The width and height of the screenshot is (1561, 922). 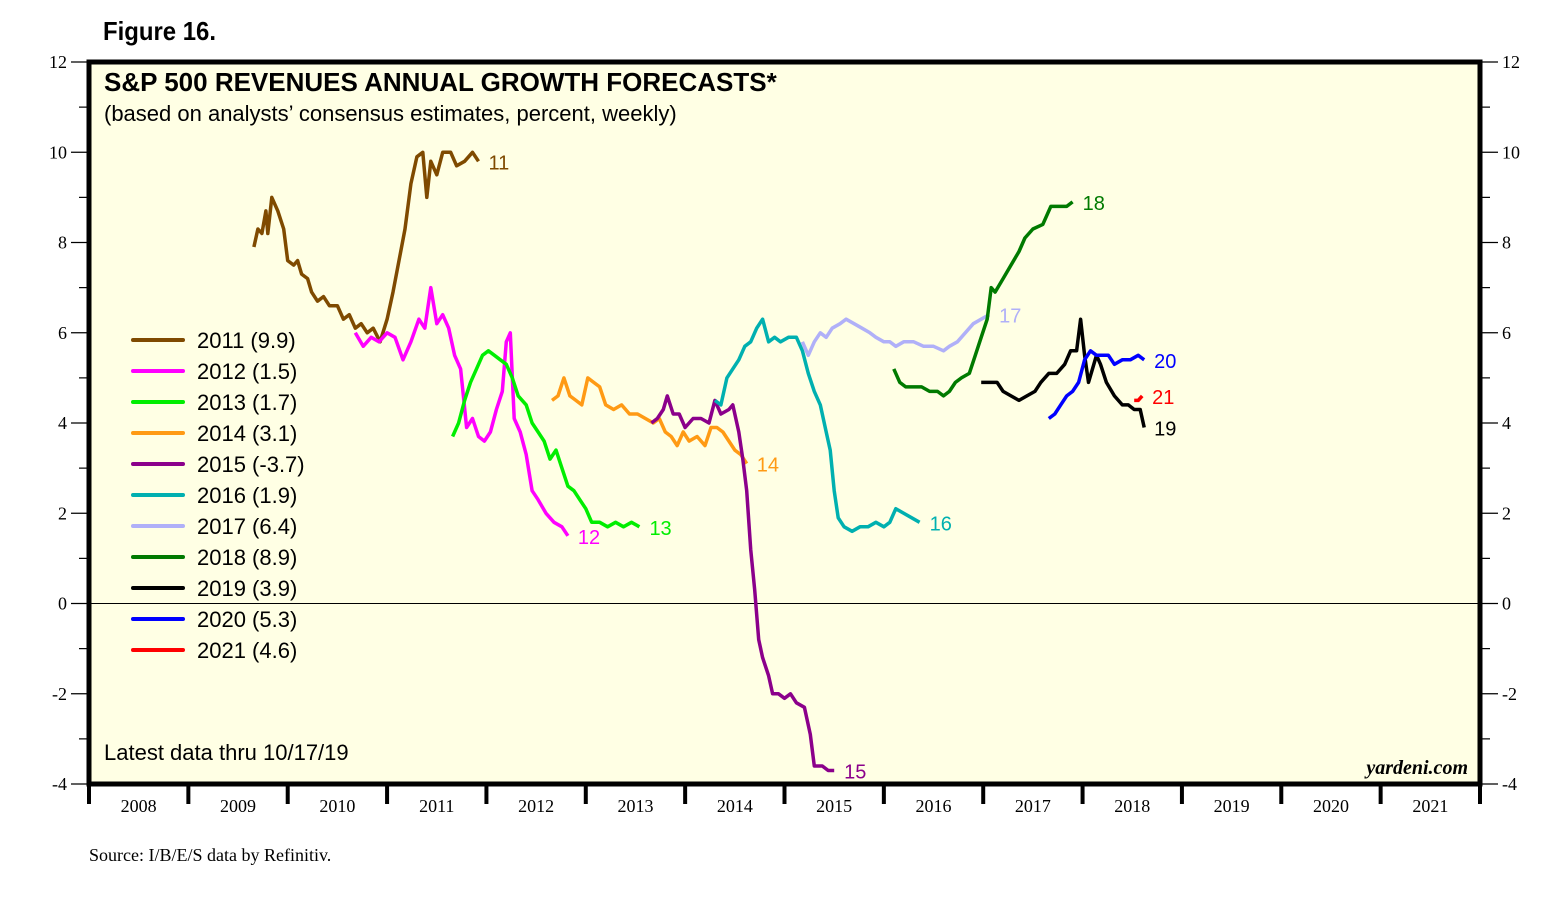 I want to click on series-end-label: 16, so click(x=941, y=524).